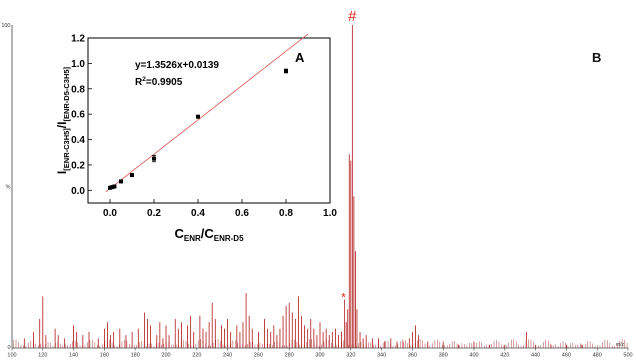 This screenshot has width=636, height=363. Describe the element at coordinates (73, 356) in the screenshot. I see `spectrum-x-tick-label: 140` at that location.